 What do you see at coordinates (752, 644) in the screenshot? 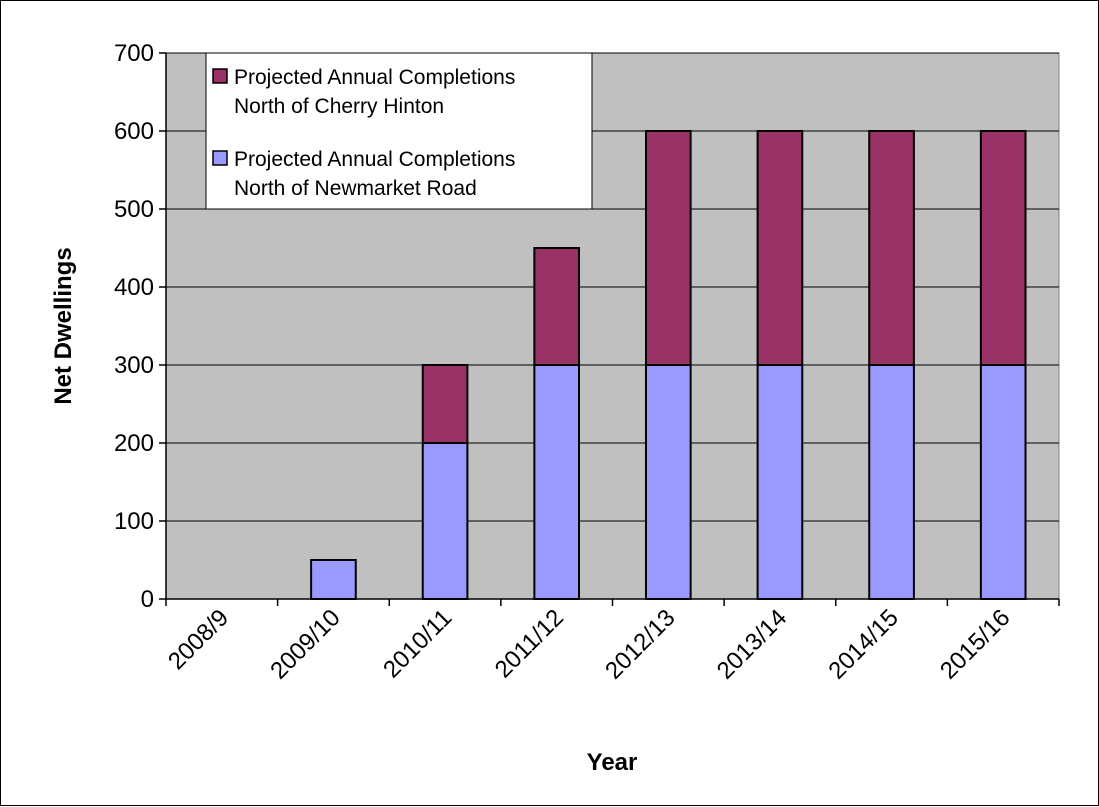
I see `x-tick-label: 2013/14` at bounding box center [752, 644].